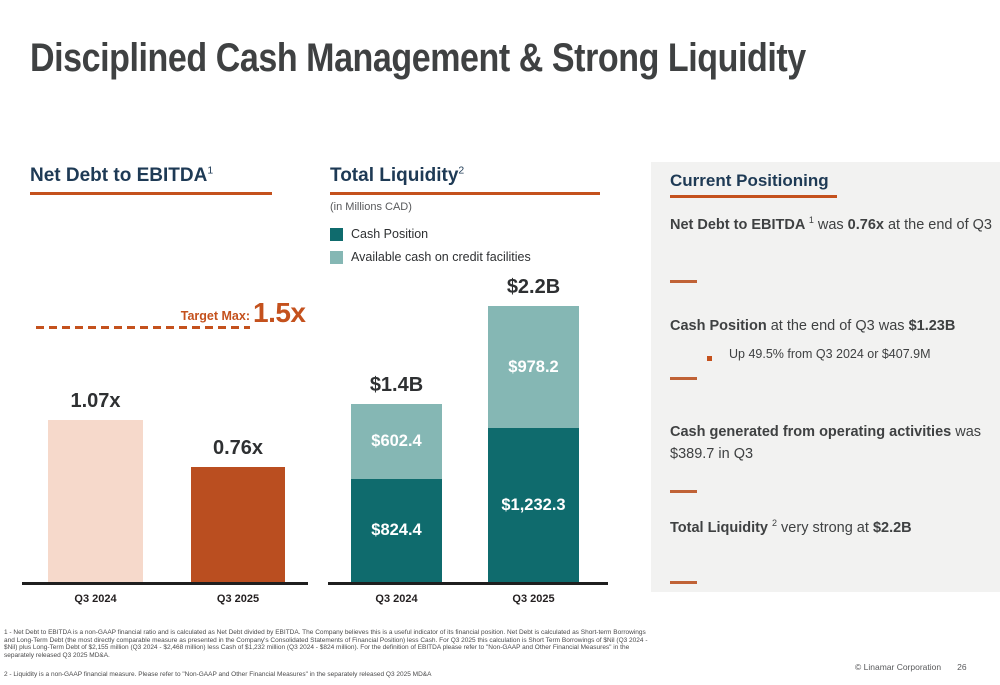 The image size is (1000, 685). I want to click on net-debt-chart-title-text: Net Debt to EBITDA, so click(119, 175).